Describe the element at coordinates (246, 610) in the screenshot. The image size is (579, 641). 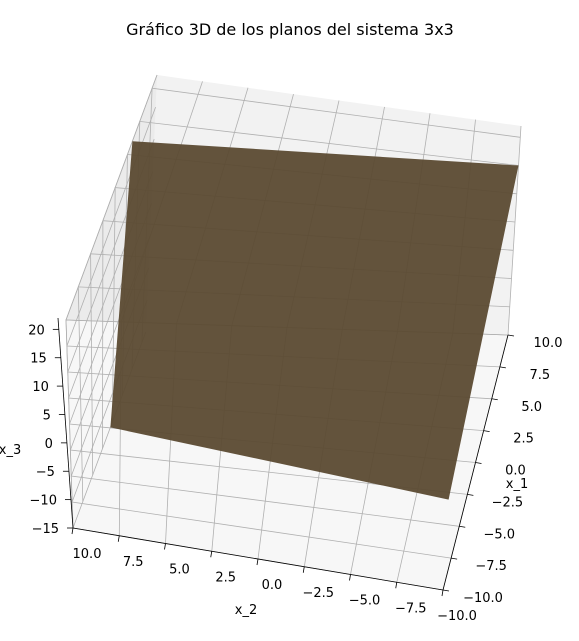
I see `y-axis-label: x_2` at that location.